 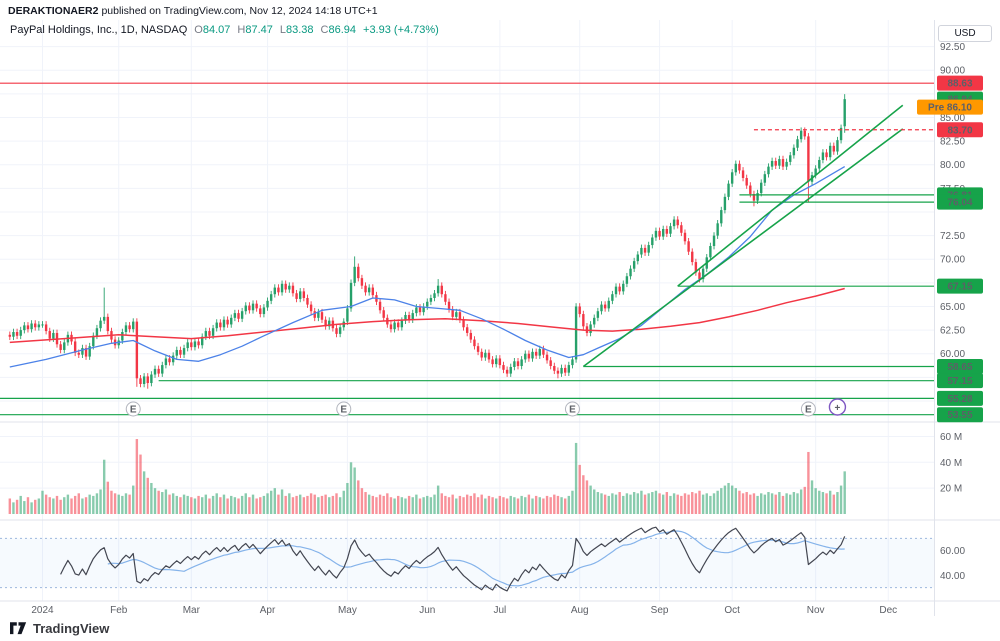 What do you see at coordinates (212, 30) in the screenshot?
I see `ohlc-open: O84.07` at bounding box center [212, 30].